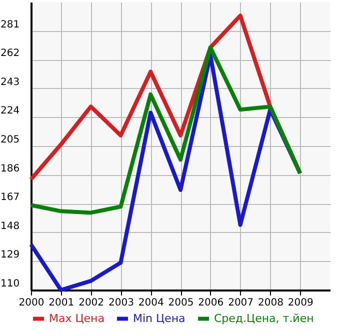 The height and width of the screenshot is (335, 345). I want to click on x-tick-label: 2009, so click(301, 303).